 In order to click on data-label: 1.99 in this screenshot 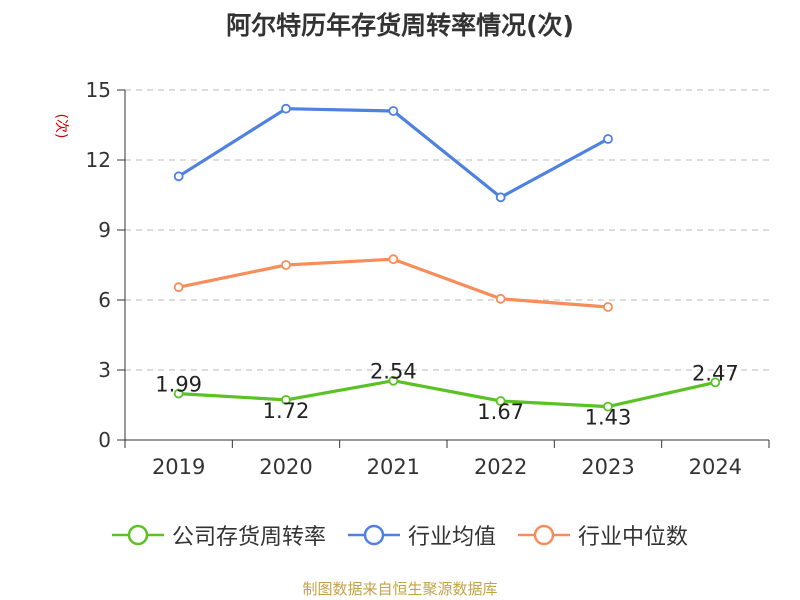, I will do `click(178, 385)`.